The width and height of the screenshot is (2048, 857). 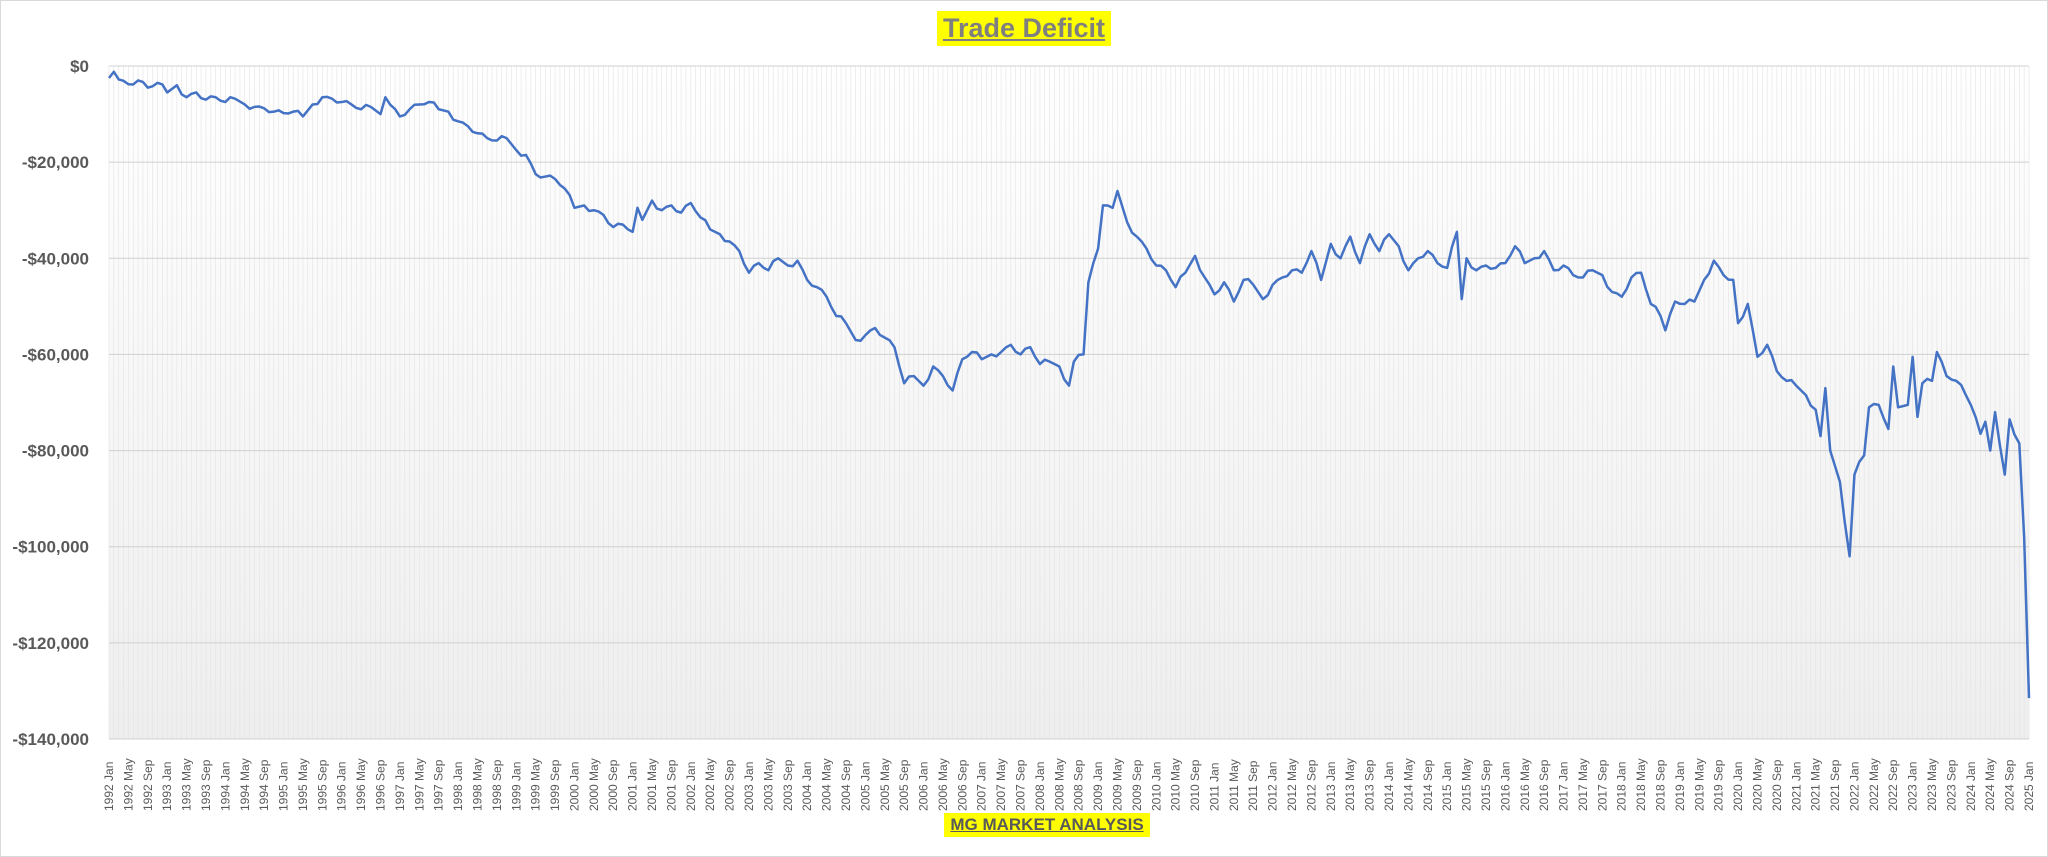 I want to click on x-tick-label: 1995 May, so click(x=303, y=784).